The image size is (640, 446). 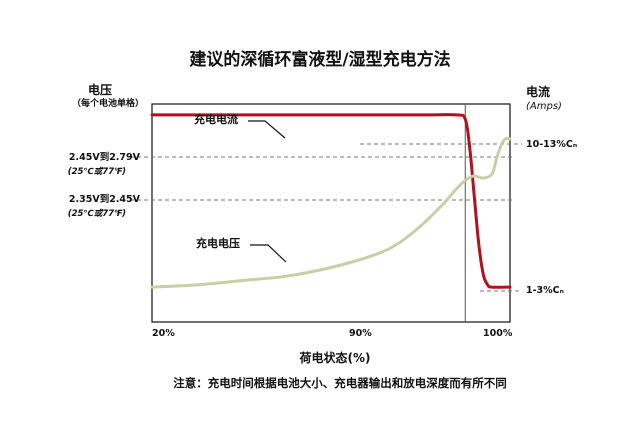 What do you see at coordinates (552, 144) in the screenshot?
I see `current-level-label: 10-13%Cₙ` at bounding box center [552, 144].